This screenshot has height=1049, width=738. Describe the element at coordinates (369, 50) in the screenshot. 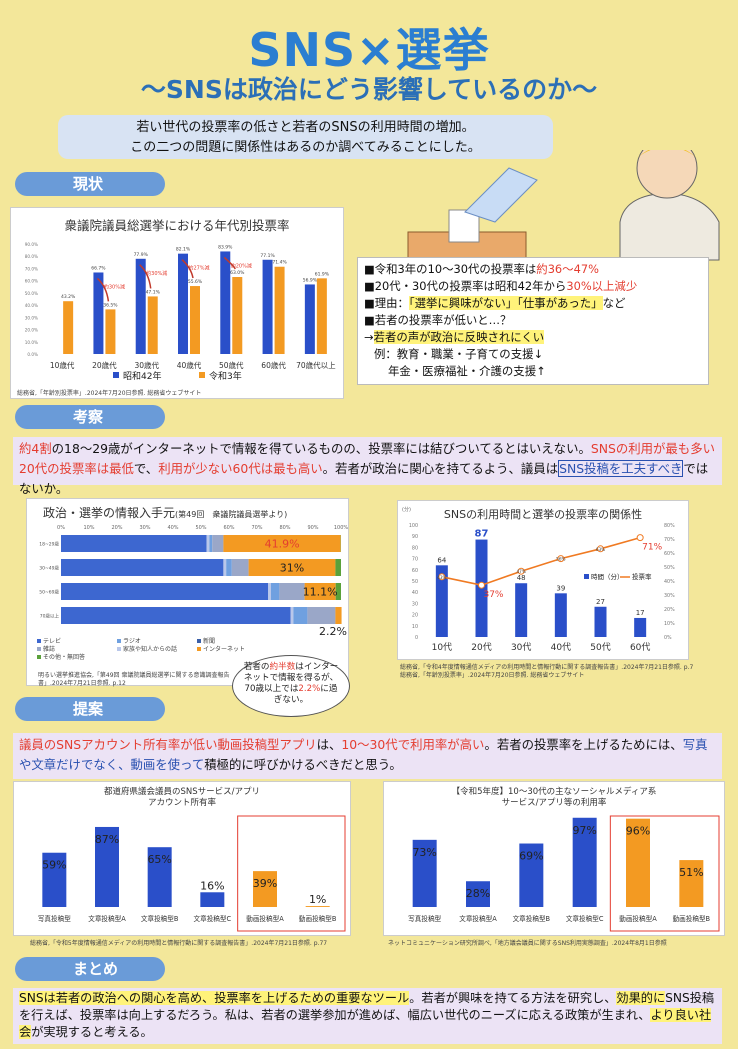

I see `poster-title: SNS×選挙` at that location.